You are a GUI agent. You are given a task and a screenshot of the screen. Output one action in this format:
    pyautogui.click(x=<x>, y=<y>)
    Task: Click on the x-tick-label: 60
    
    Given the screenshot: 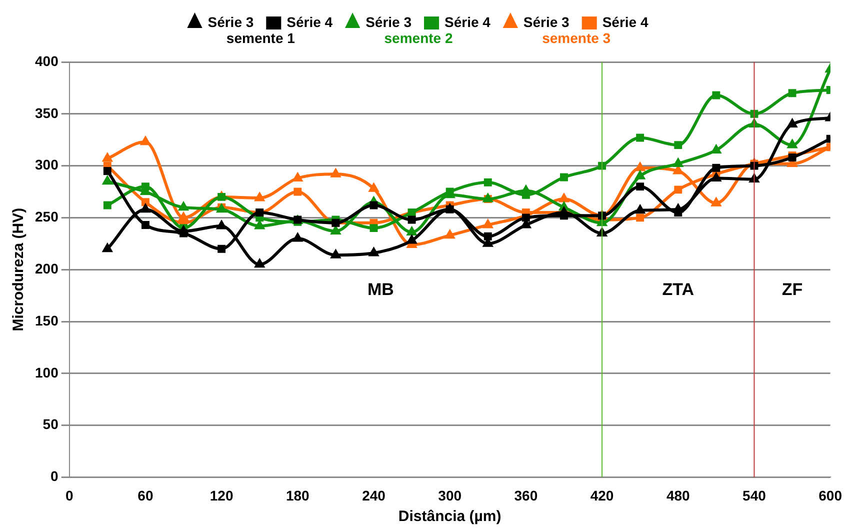 What is the action you would take?
    pyautogui.click(x=146, y=495)
    